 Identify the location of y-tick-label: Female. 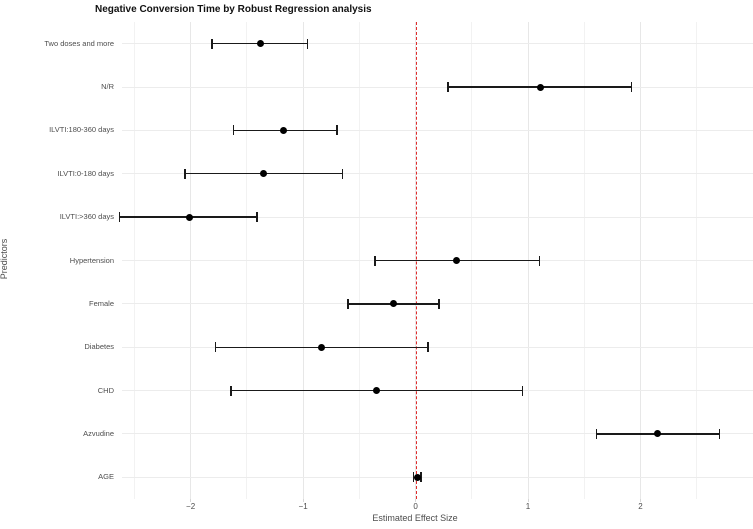
(101, 303).